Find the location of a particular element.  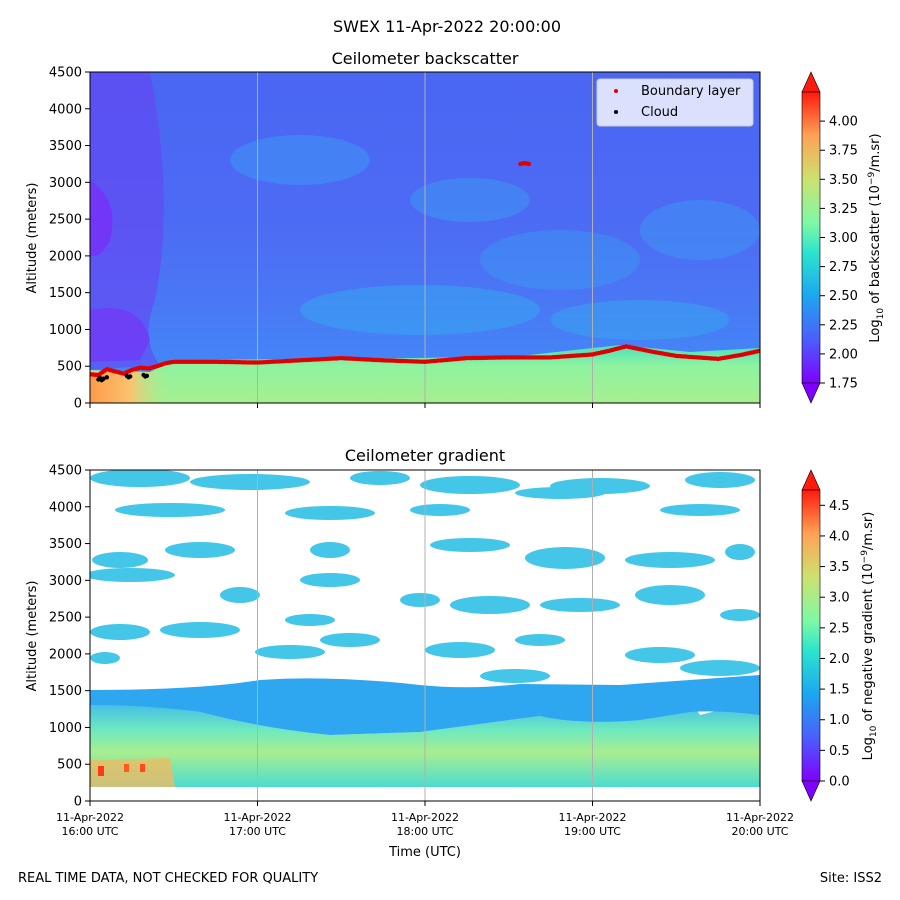

colorbar-tick-label: 3.0 is located at coordinates (839, 598).